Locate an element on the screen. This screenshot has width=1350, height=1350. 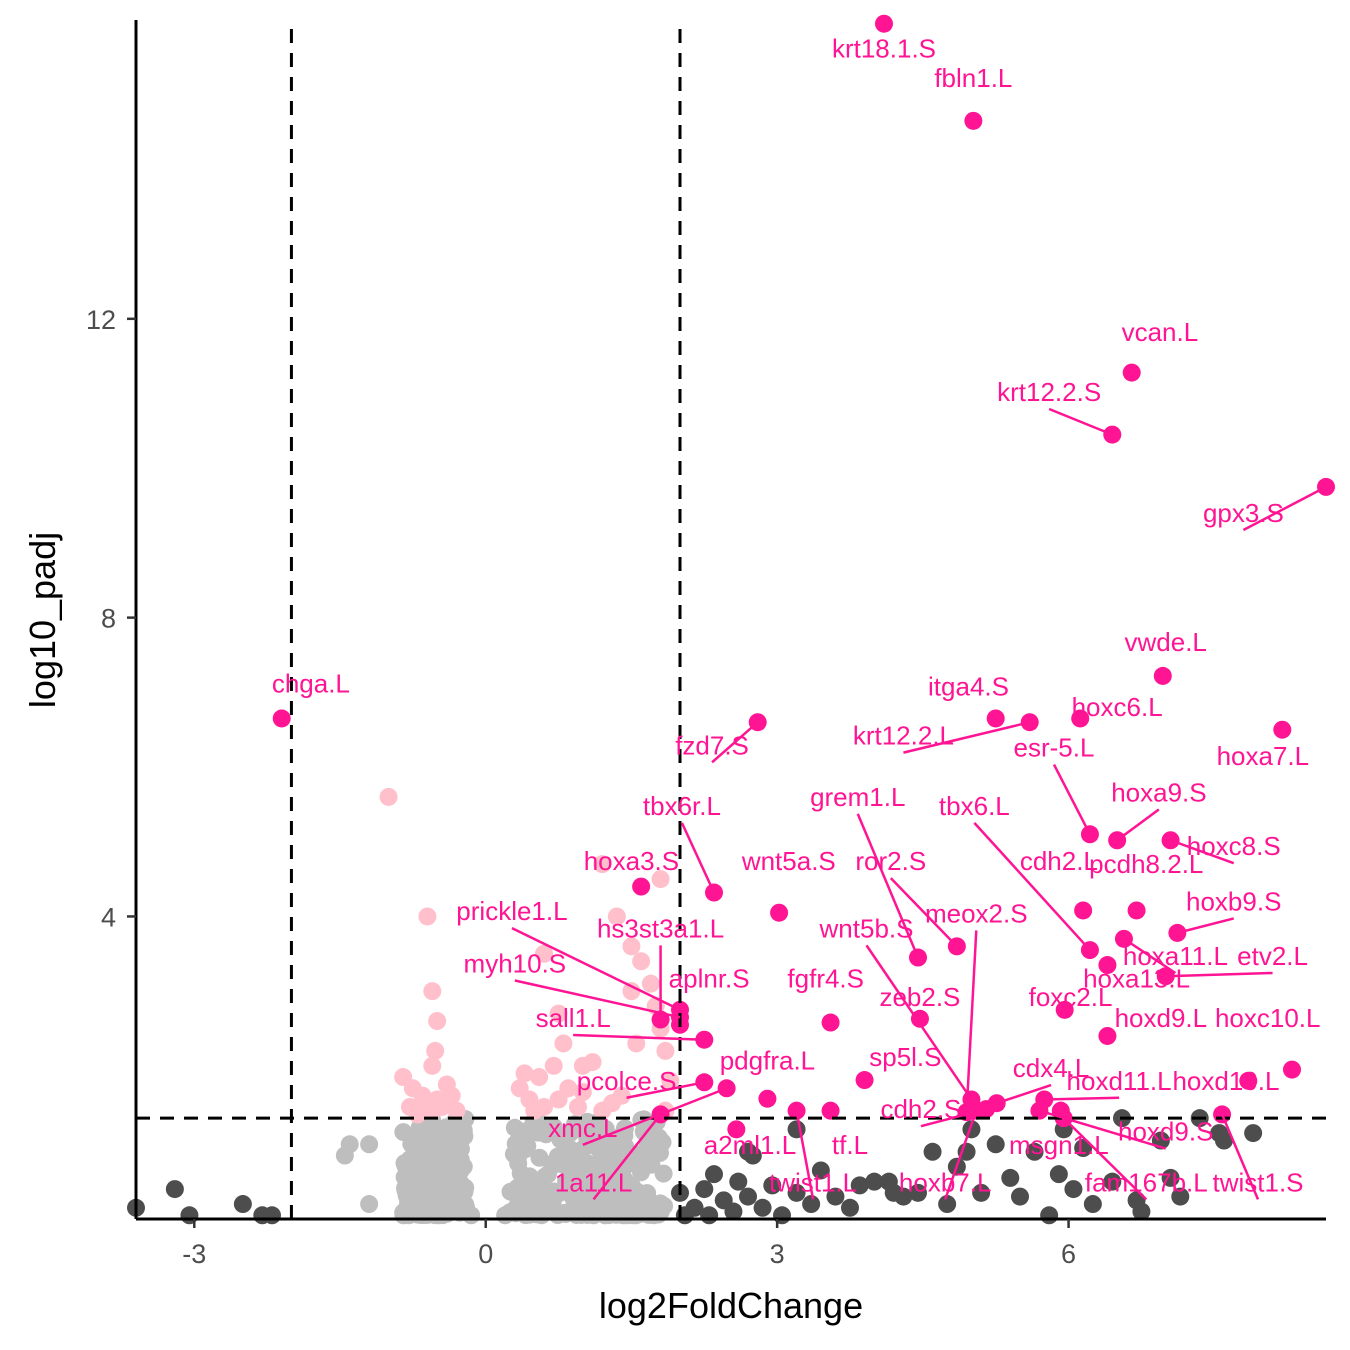
gene-label: fam167b.L is located at coordinates (1146, 1182).